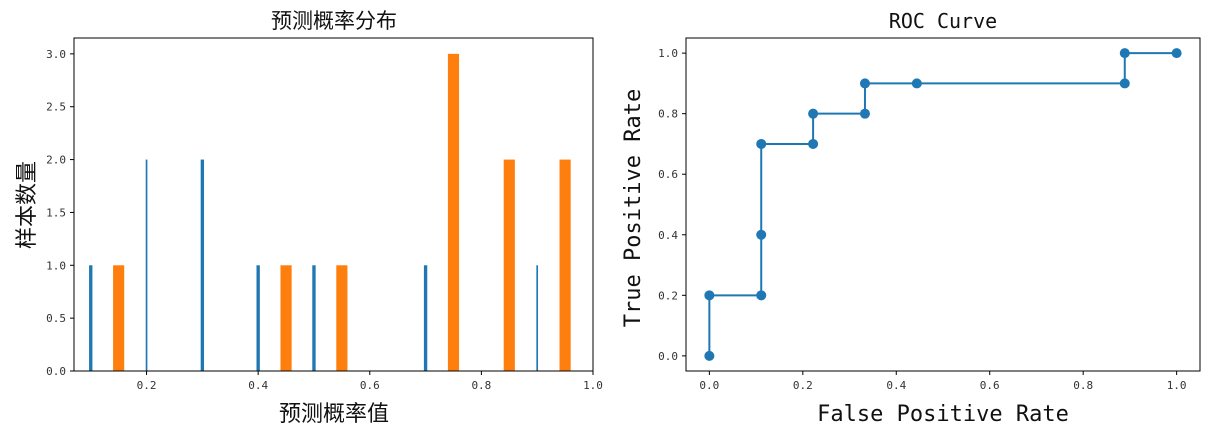  Describe the element at coordinates (633, 208) in the screenshot. I see `roc-y-label: True Positive Rate` at that location.